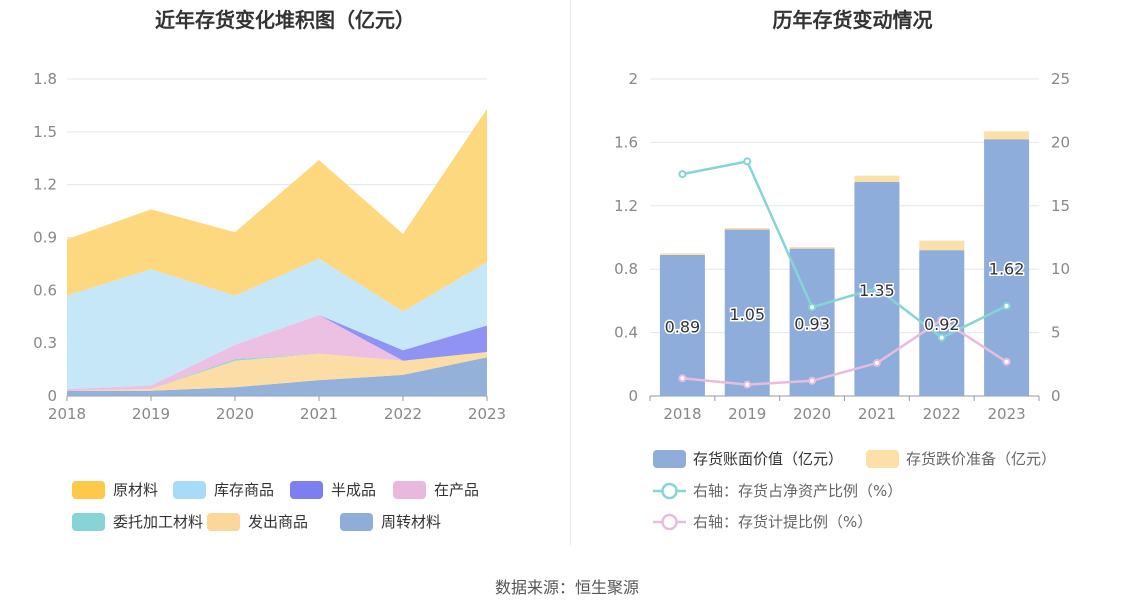 The image size is (1134, 612). Describe the element at coordinates (852, 20) in the screenshot. I see `right-chart-title: 历年存货变动情况` at that location.